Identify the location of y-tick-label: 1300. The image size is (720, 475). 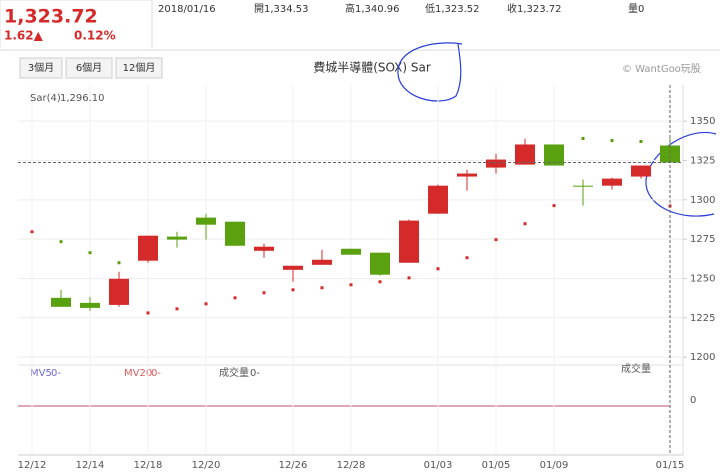
(702, 200).